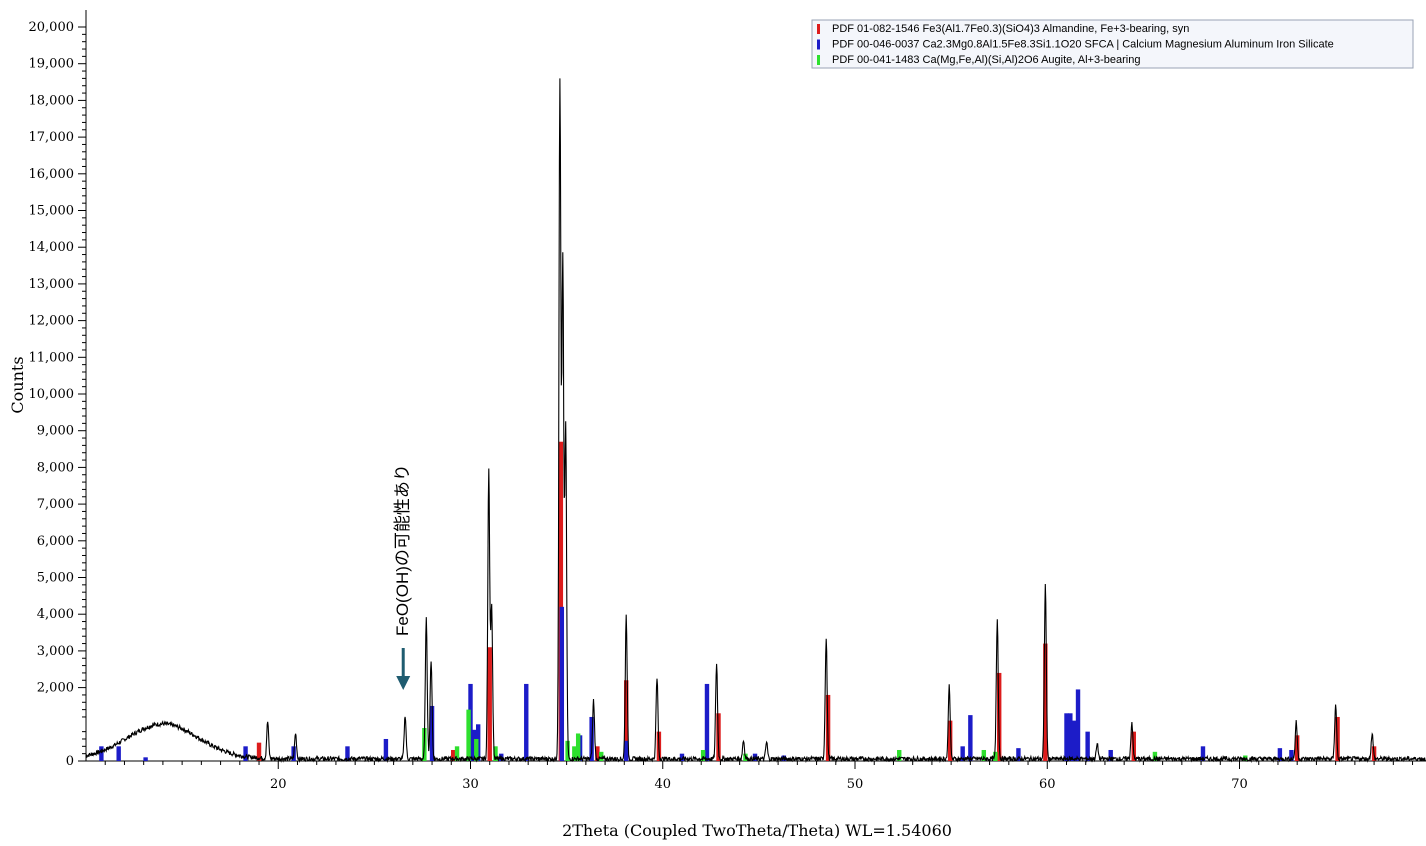  I want to click on y-tick-label: 14,000, so click(52, 247).